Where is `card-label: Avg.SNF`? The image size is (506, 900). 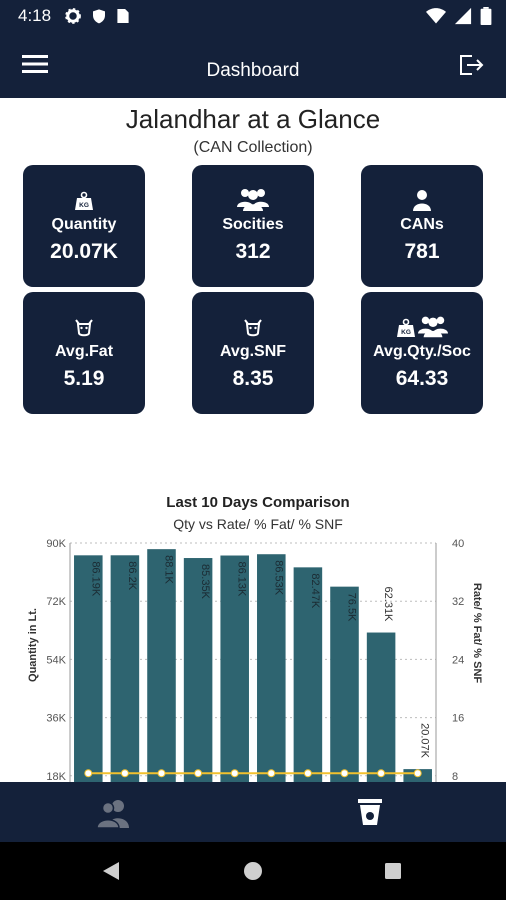 card-label: Avg.SNF is located at coordinates (253, 351).